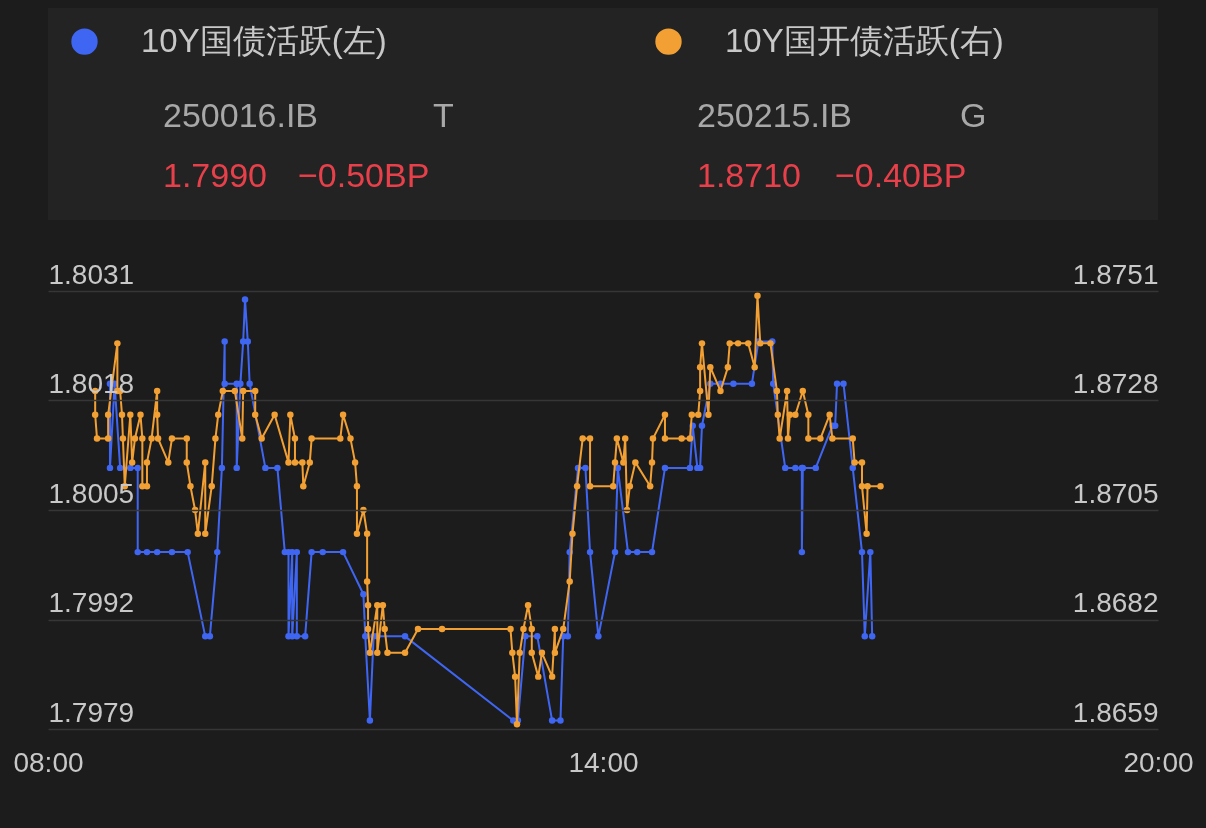  What do you see at coordinates (973, 115) in the screenshot?
I see `text: G` at bounding box center [973, 115].